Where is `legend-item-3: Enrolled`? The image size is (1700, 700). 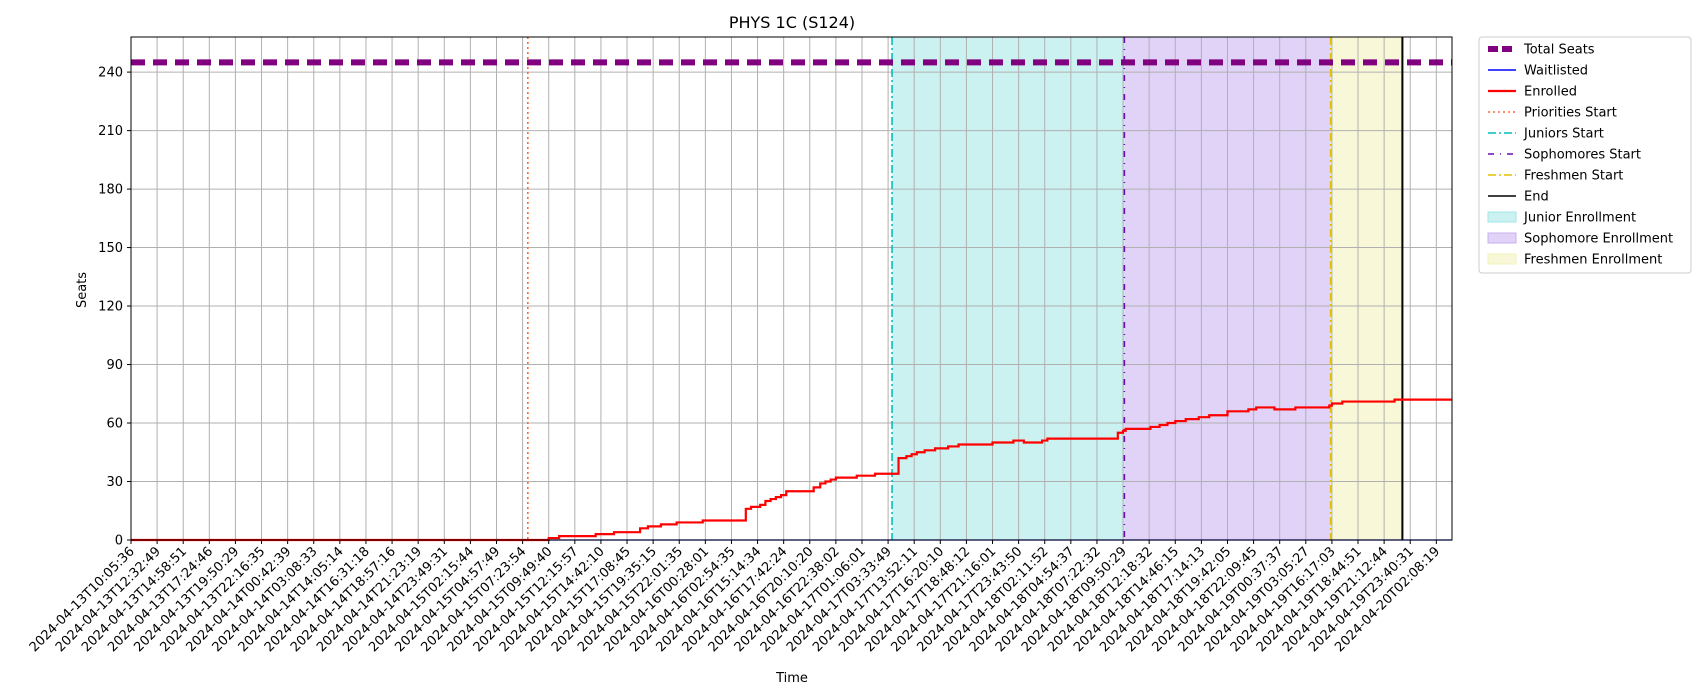 legend-item-3: Enrolled is located at coordinates (1532, 92).